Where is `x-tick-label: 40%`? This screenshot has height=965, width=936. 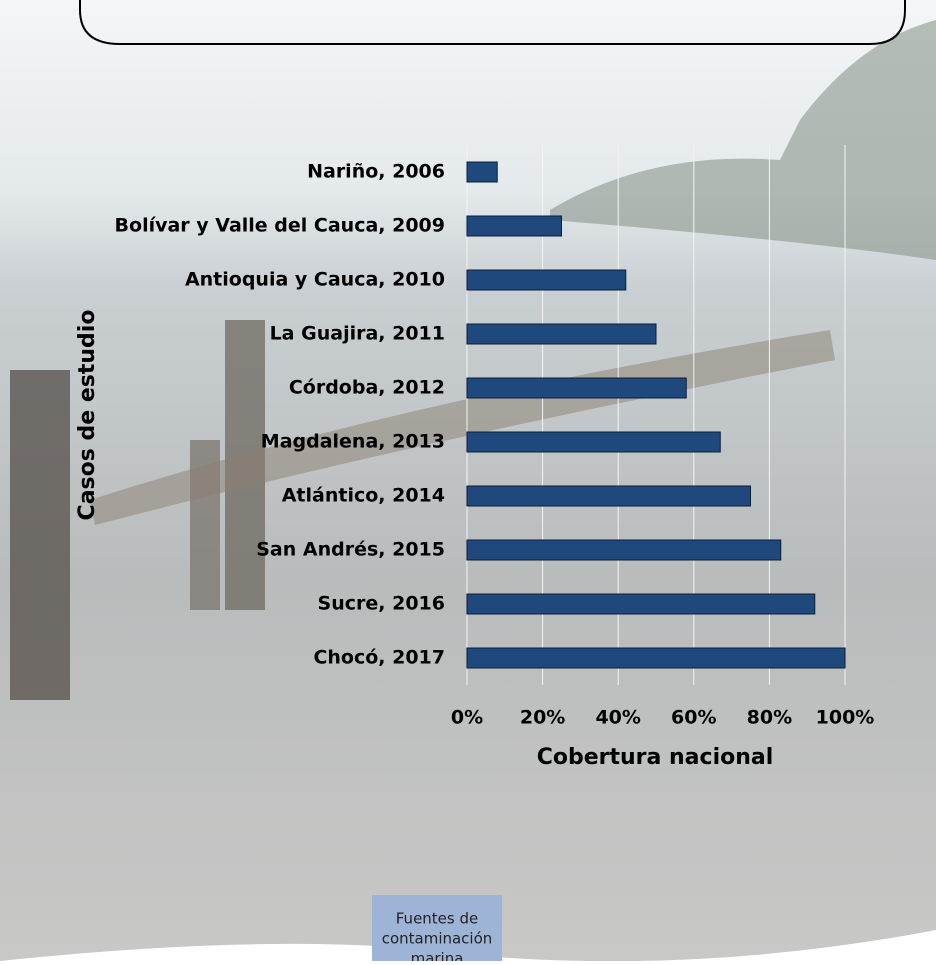 x-tick-label: 40% is located at coordinates (617, 718).